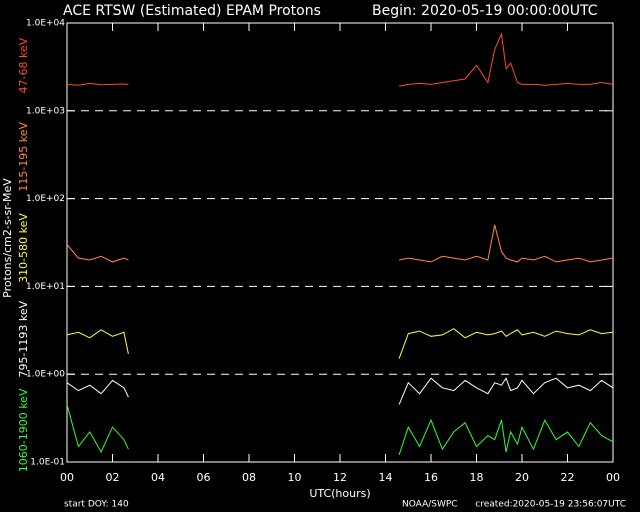 The width and height of the screenshot is (640, 512). I want to click on legend-label: 310-580 keV, so click(23, 248).